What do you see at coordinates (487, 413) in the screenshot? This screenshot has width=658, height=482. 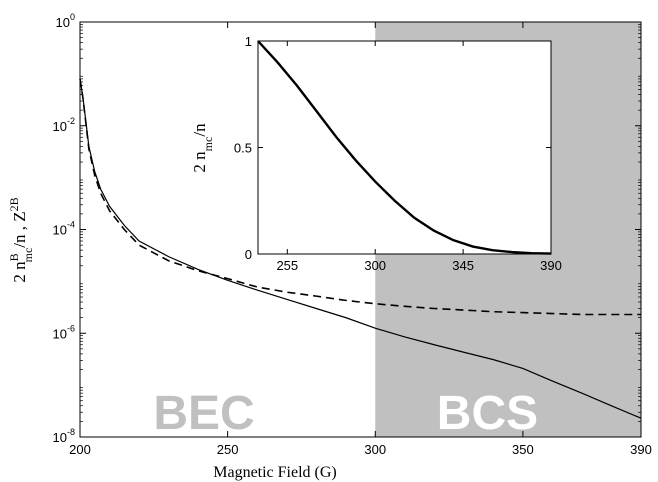 I see `bcs-region-label: BCS` at bounding box center [487, 413].